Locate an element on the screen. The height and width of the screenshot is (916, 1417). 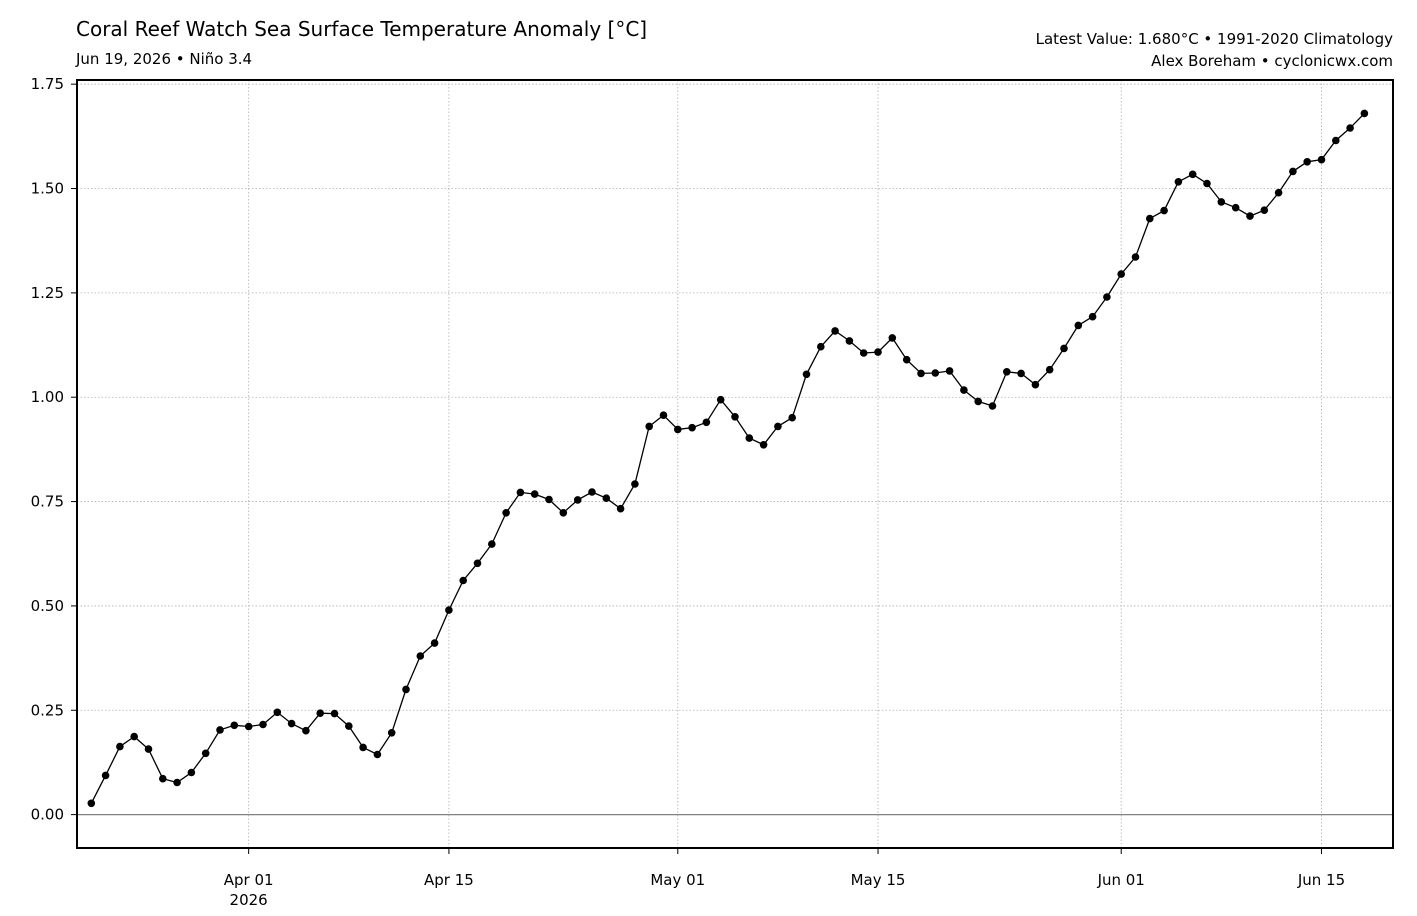
x-tick-label: Jun 01 is located at coordinates (1121, 880).